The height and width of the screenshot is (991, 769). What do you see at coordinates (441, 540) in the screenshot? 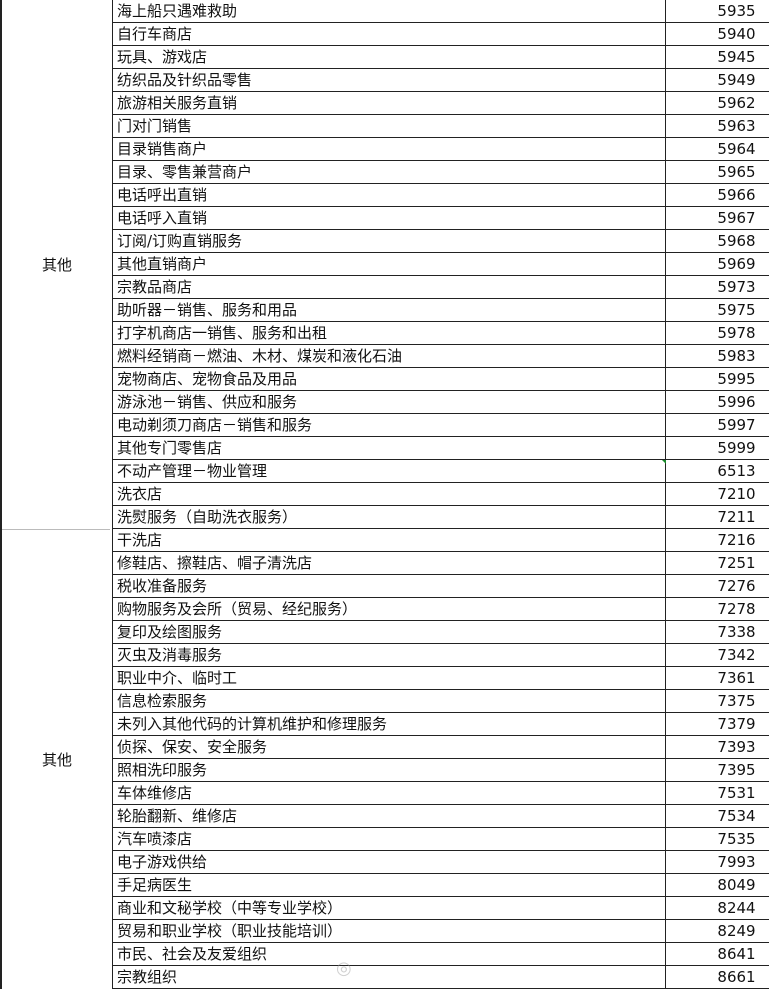
I see `table-row: 干洗店 7216` at bounding box center [441, 540].